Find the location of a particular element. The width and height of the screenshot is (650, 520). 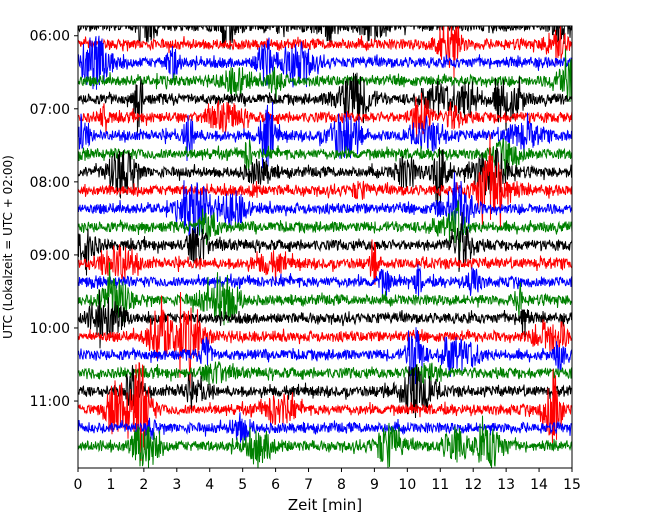

y-tick-label: 06:00 is located at coordinates (50, 37).